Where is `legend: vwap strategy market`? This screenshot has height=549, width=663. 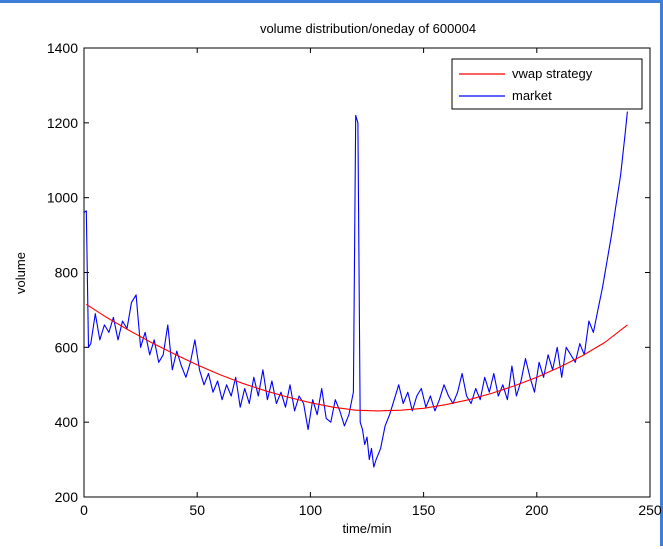 legend: vwap strategy market is located at coordinates (547, 84).